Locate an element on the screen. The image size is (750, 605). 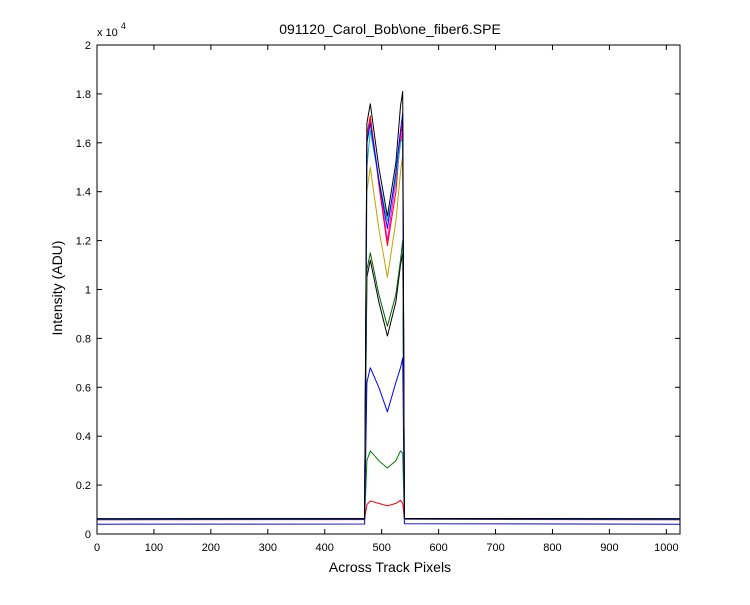
x-tick-label: 800 is located at coordinates (552, 548).